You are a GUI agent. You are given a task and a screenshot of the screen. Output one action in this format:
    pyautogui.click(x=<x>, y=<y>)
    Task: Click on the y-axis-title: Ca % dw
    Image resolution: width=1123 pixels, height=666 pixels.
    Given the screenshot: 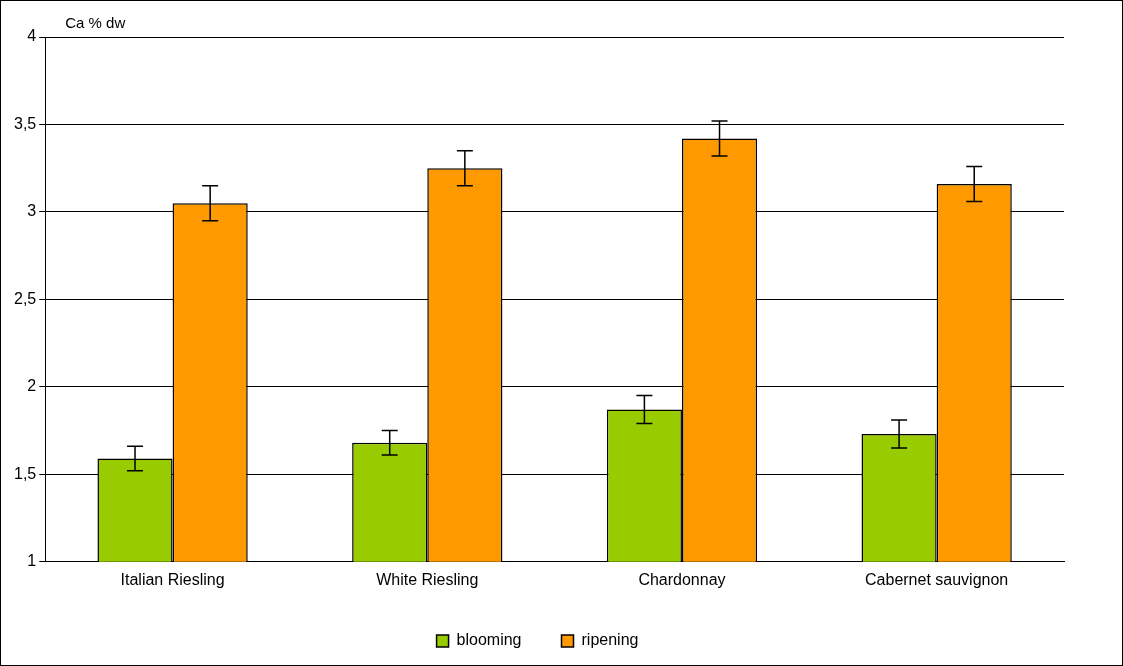 What is the action you would take?
    pyautogui.click(x=95, y=22)
    